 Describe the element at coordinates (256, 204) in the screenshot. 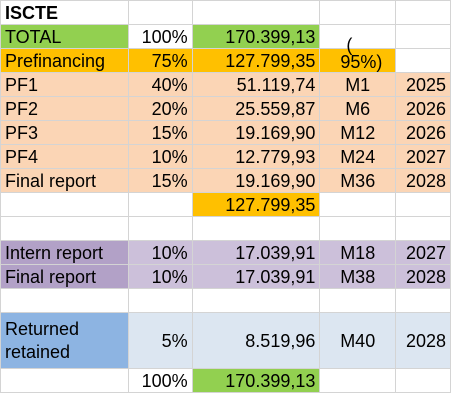

I see `pf-subtotal-cell: 127.799,35` at that location.